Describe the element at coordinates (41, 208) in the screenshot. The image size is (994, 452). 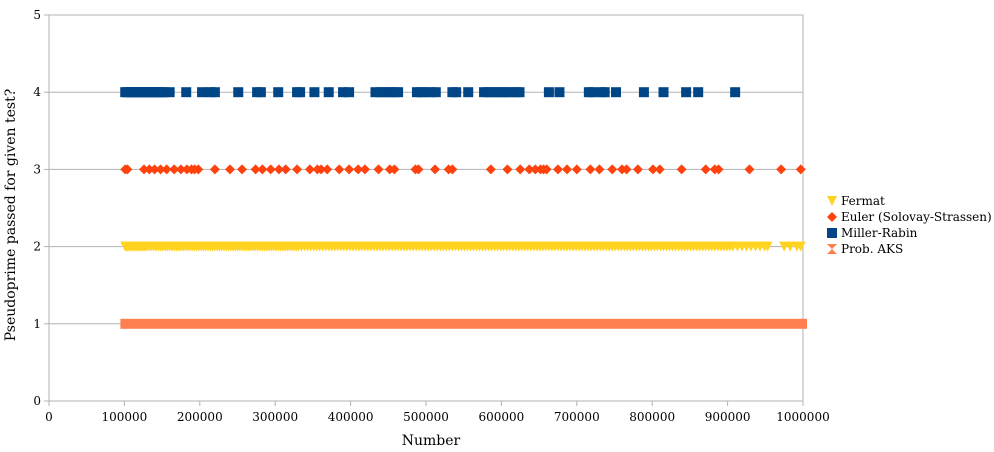
I see `y-tick-labels: 0 1 2 3 4 5` at that location.